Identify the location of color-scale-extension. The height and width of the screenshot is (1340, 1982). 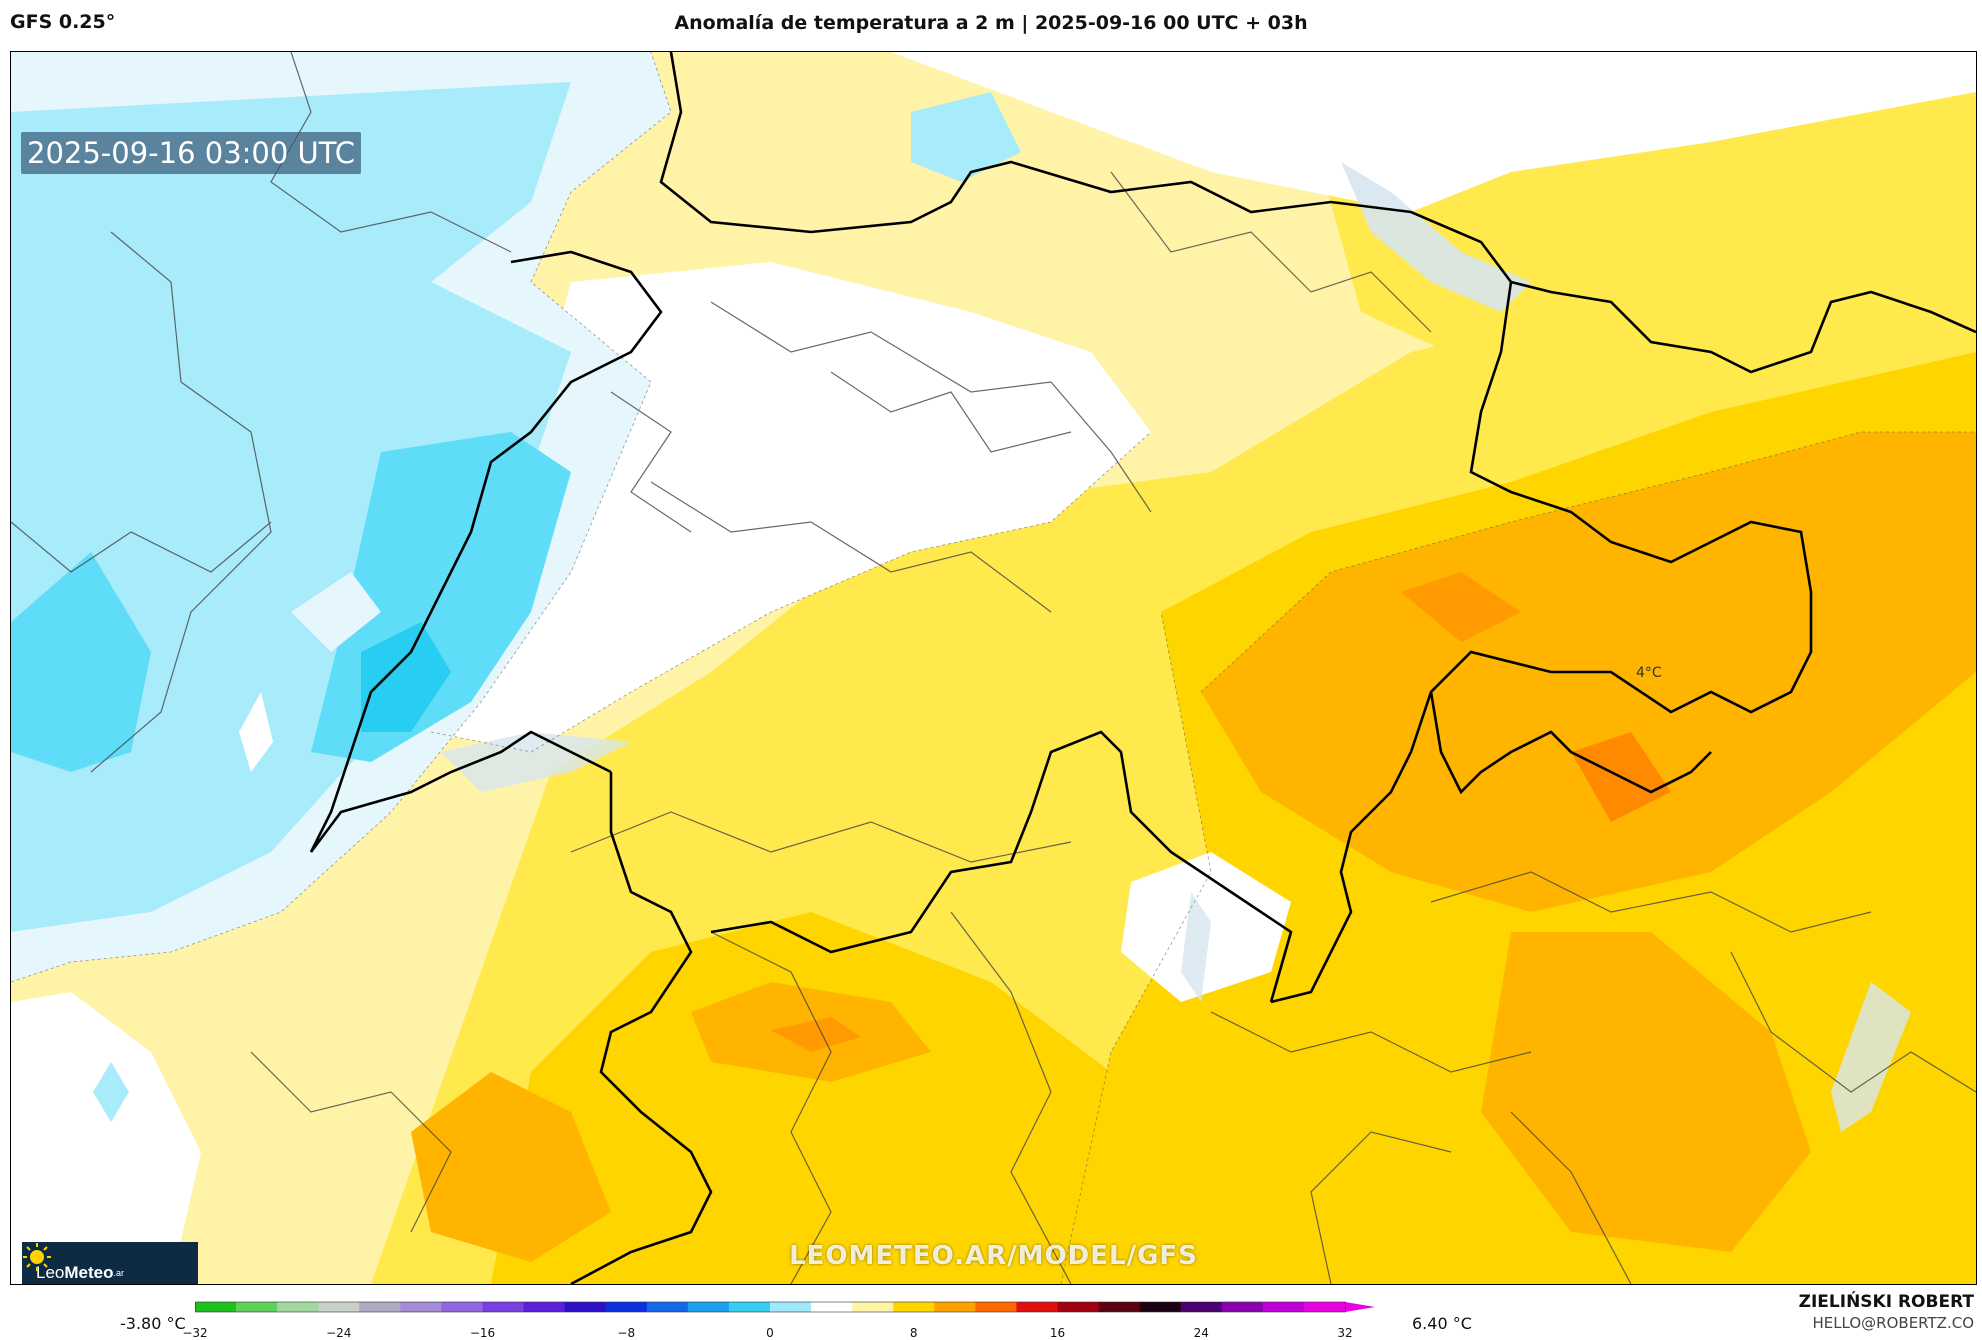
(1360, 1307).